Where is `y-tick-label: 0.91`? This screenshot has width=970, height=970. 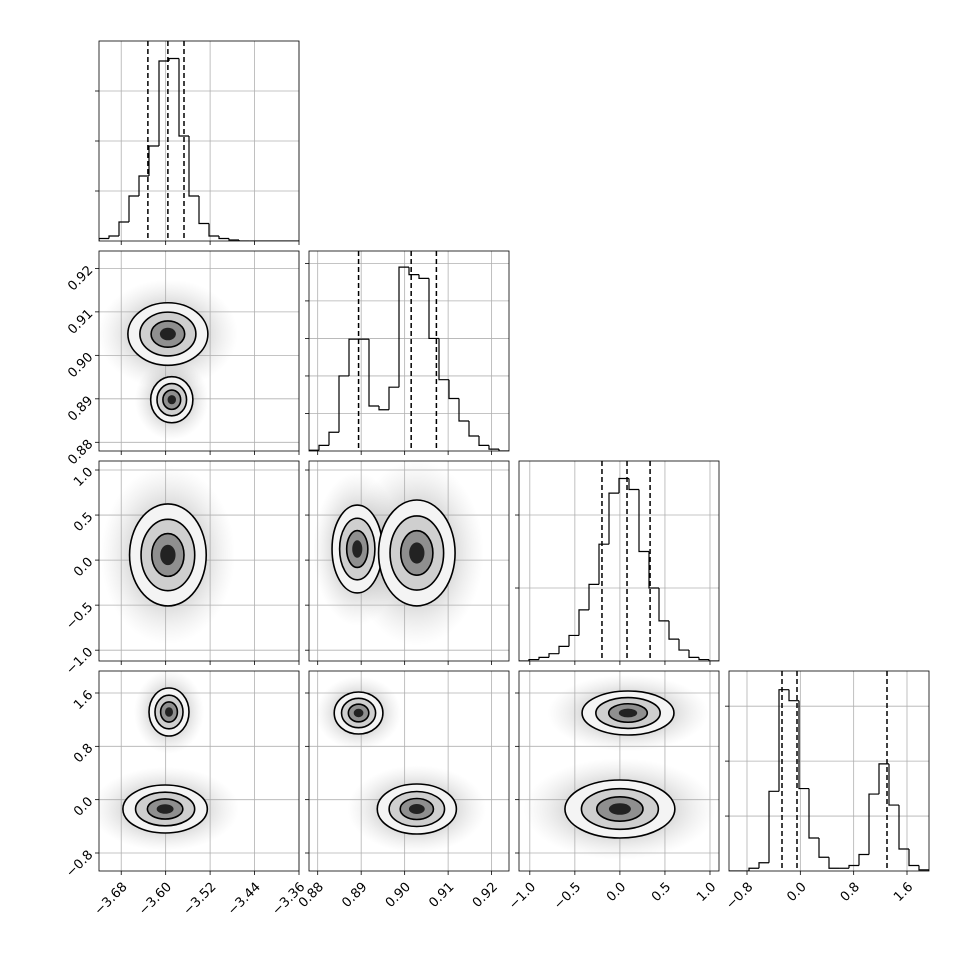
y-tick-label: 0.91 is located at coordinates (80, 322).